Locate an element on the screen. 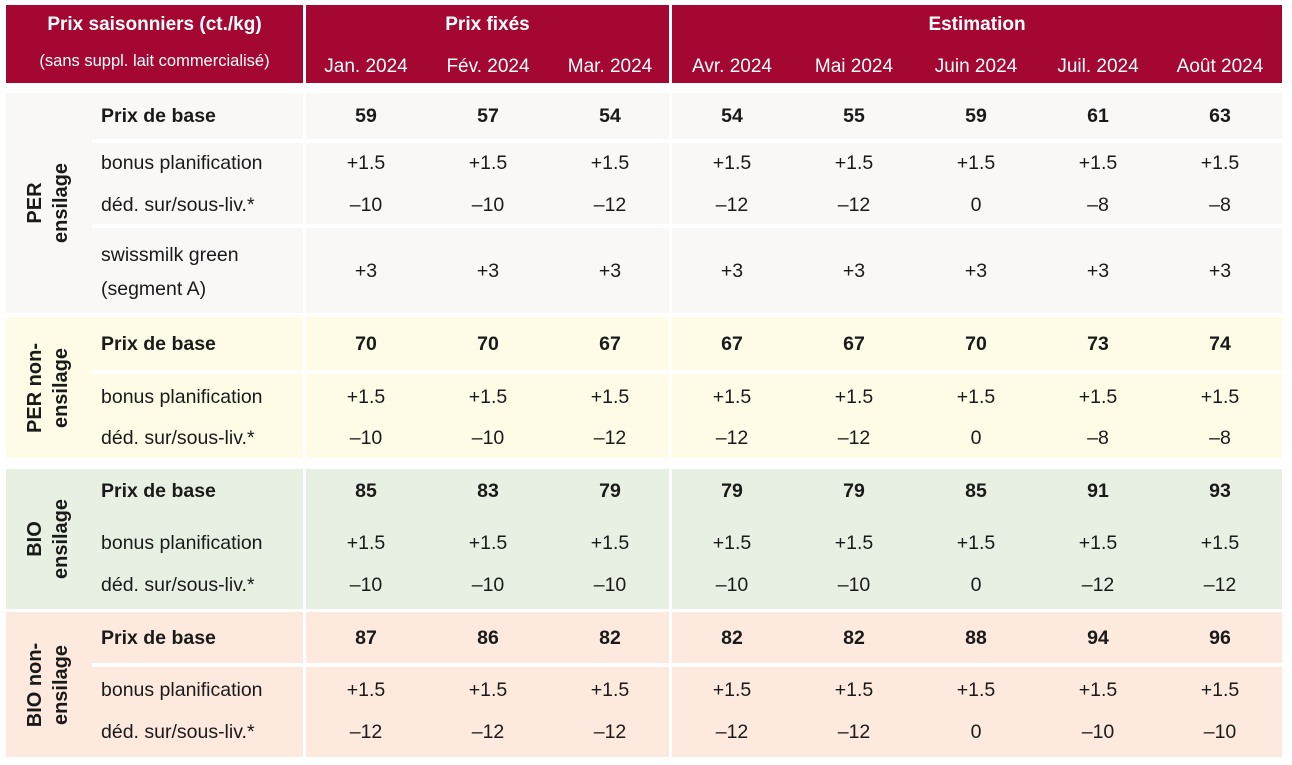 This screenshot has width=1292, height=765. base-price-cell: 94 is located at coordinates (1098, 638).